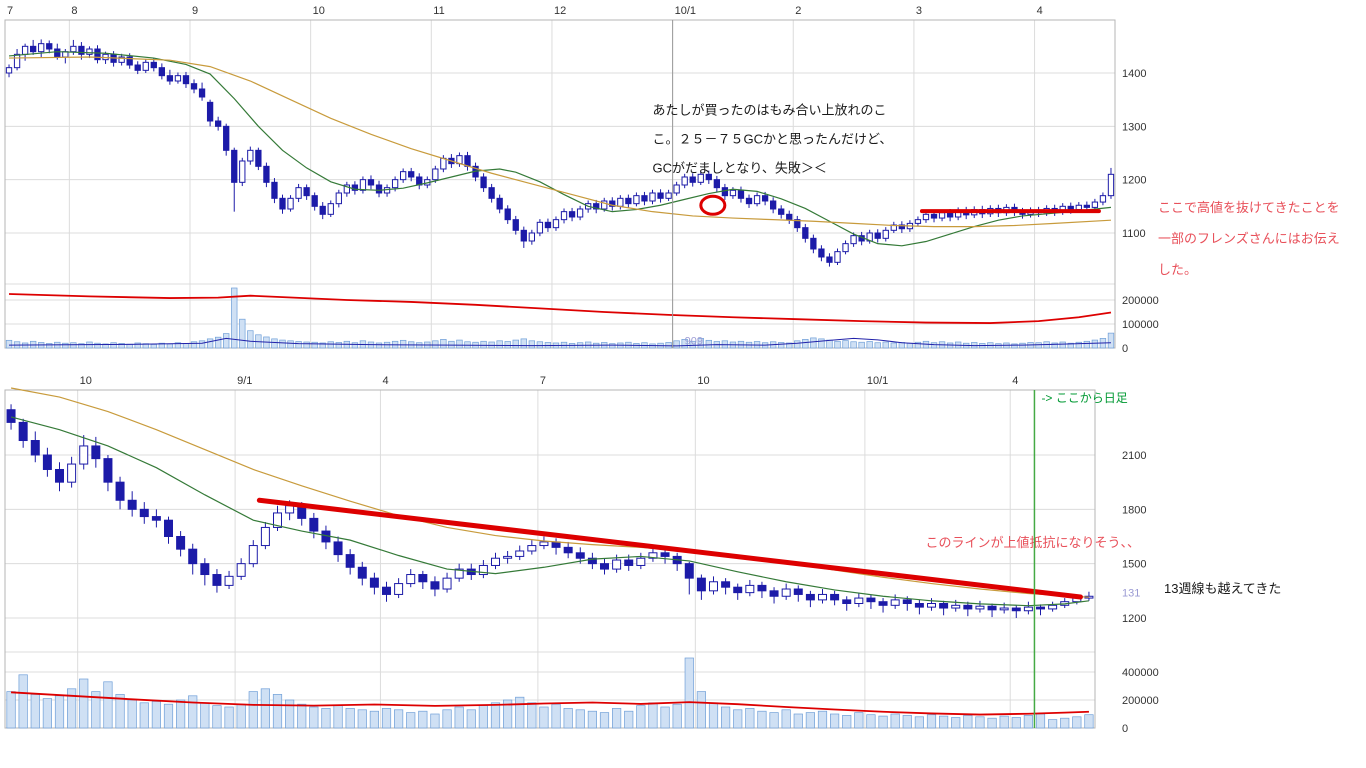  I want to click on weekly-ma-note: 13週線も越えてきた, so click(1222, 587).